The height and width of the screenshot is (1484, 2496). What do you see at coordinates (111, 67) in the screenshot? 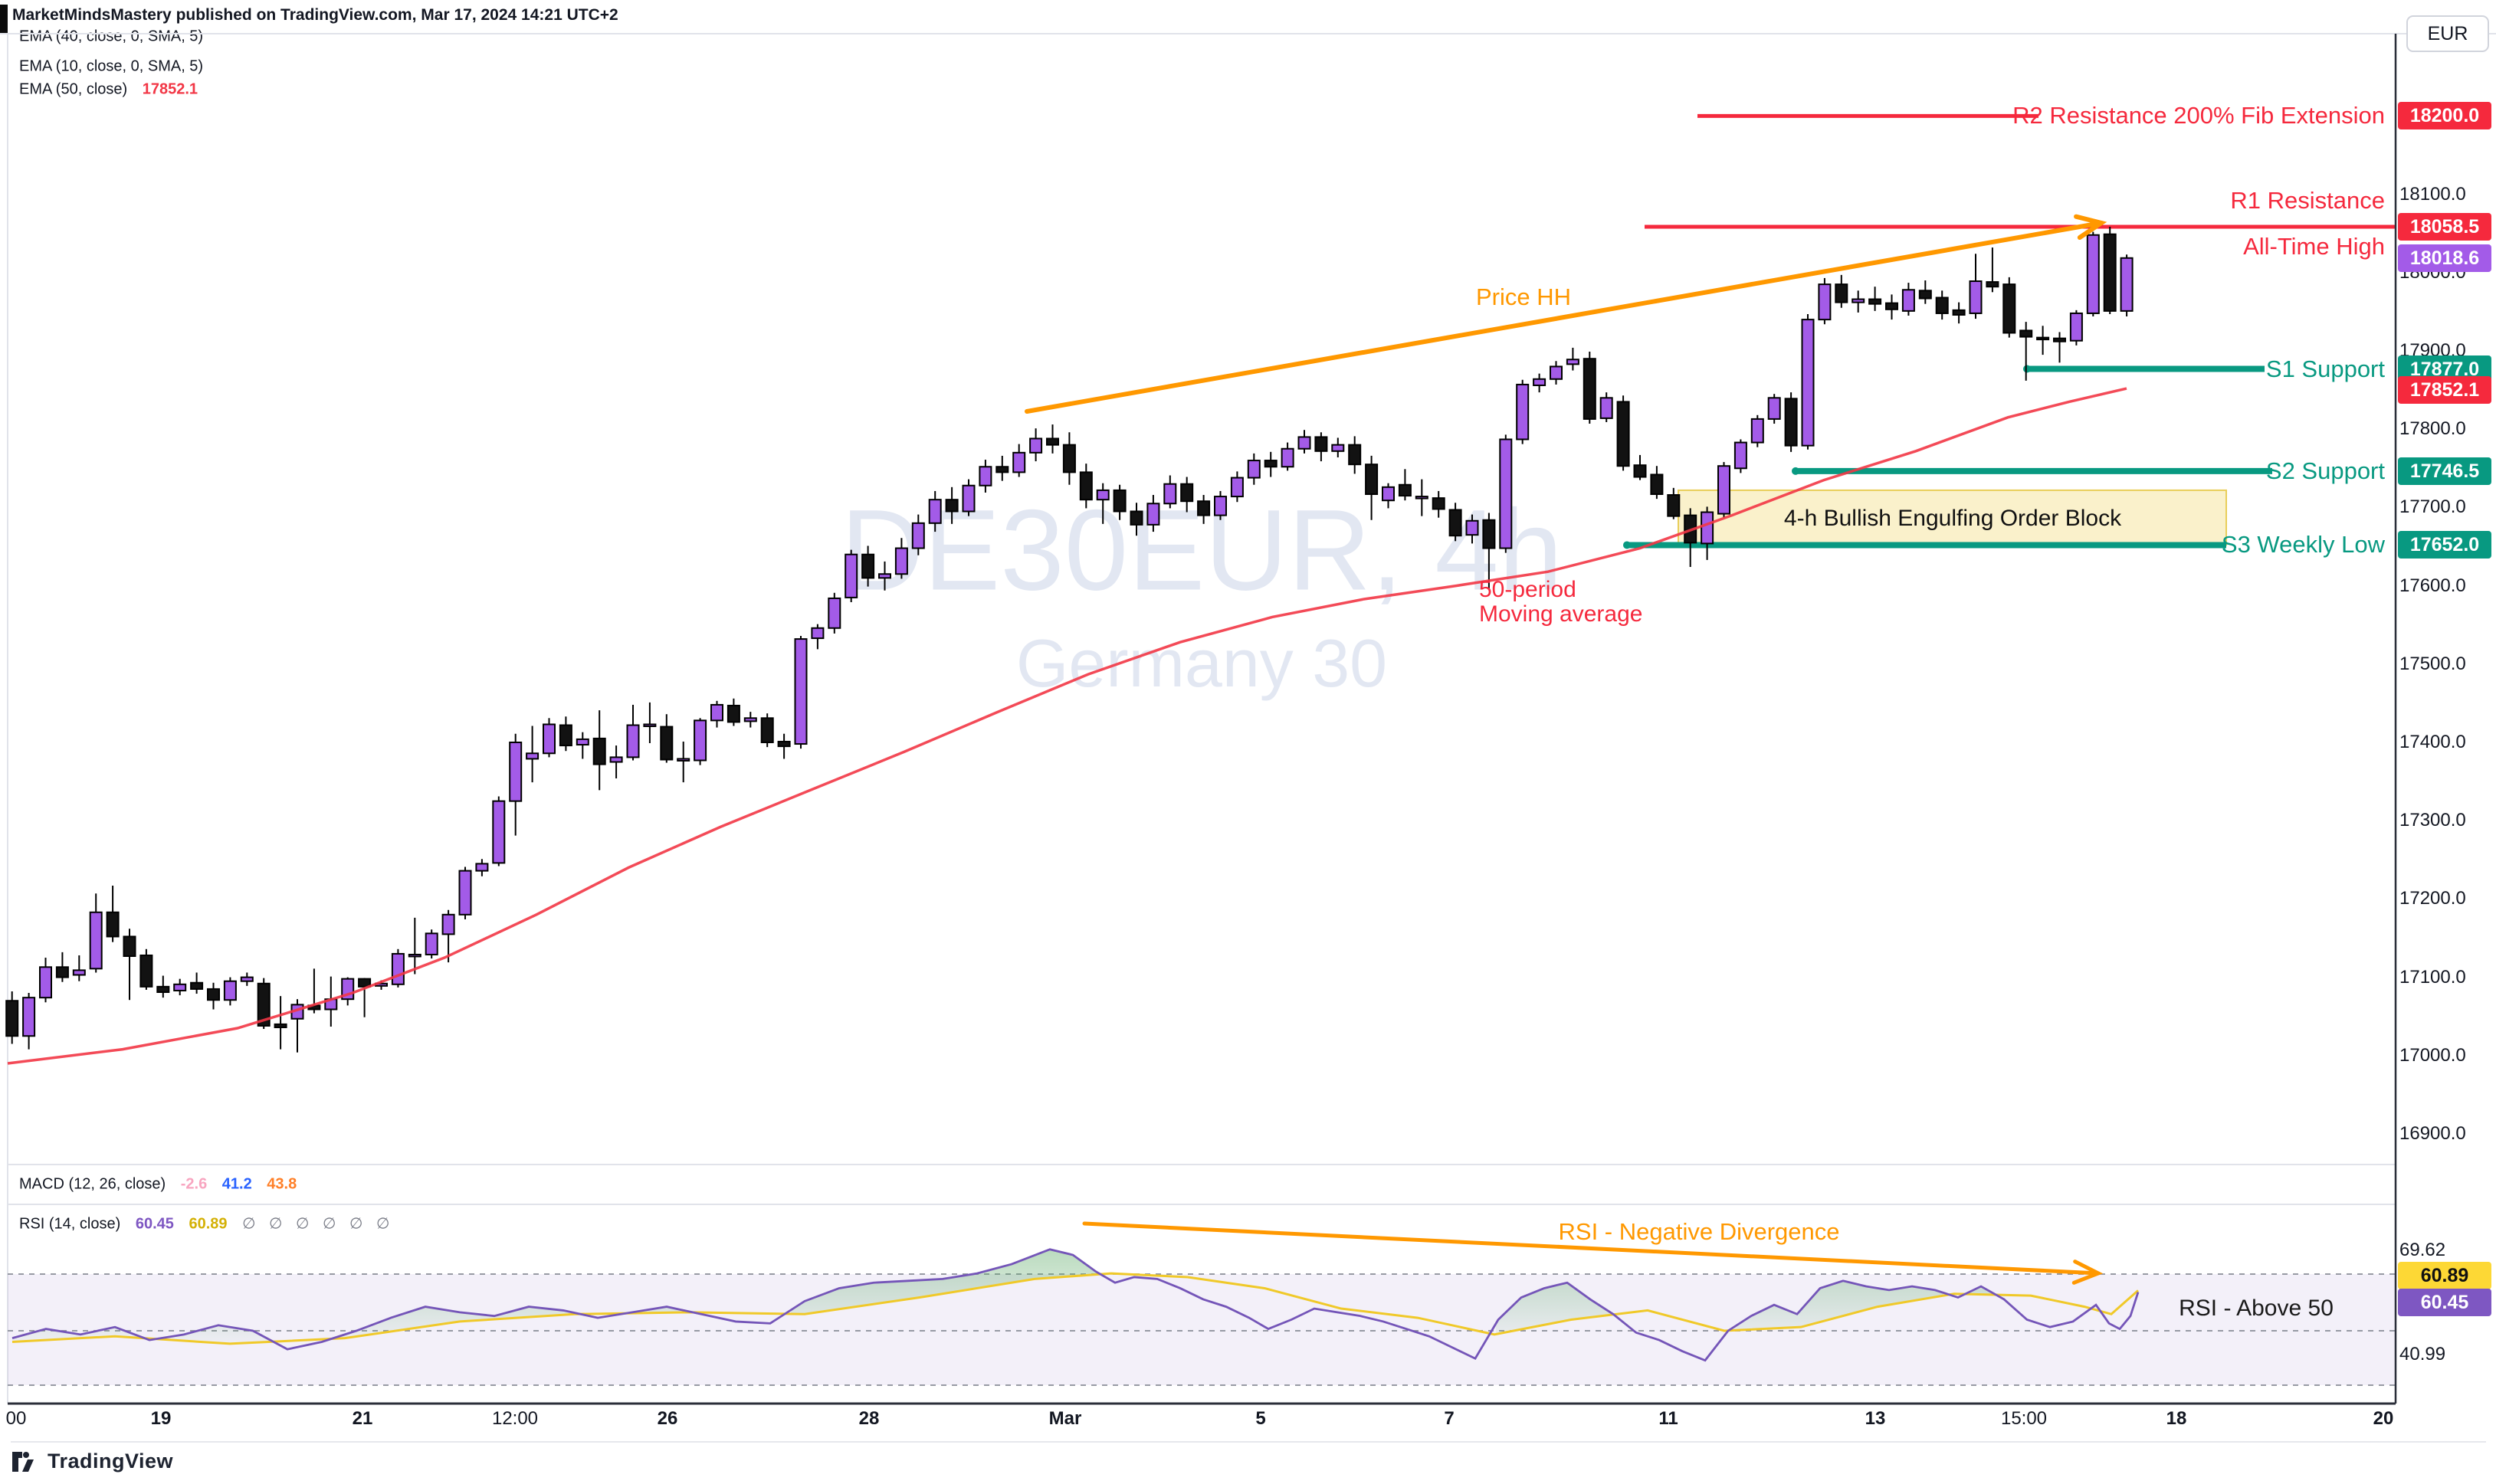
I see `legend-ema10: EMA (10, close, 0, SMA, 5)` at bounding box center [111, 67].